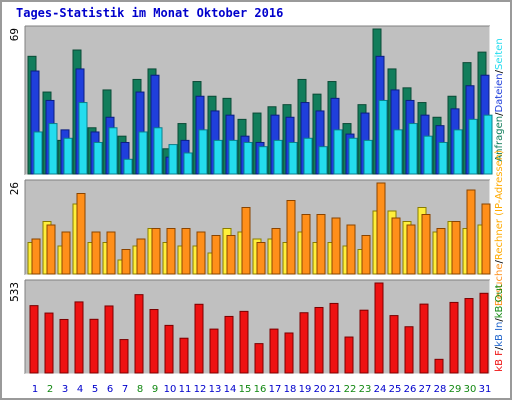  What do you see at coordinates (499, 92) in the screenshot?
I see `legend-entry: Dateien` at bounding box center [499, 92].